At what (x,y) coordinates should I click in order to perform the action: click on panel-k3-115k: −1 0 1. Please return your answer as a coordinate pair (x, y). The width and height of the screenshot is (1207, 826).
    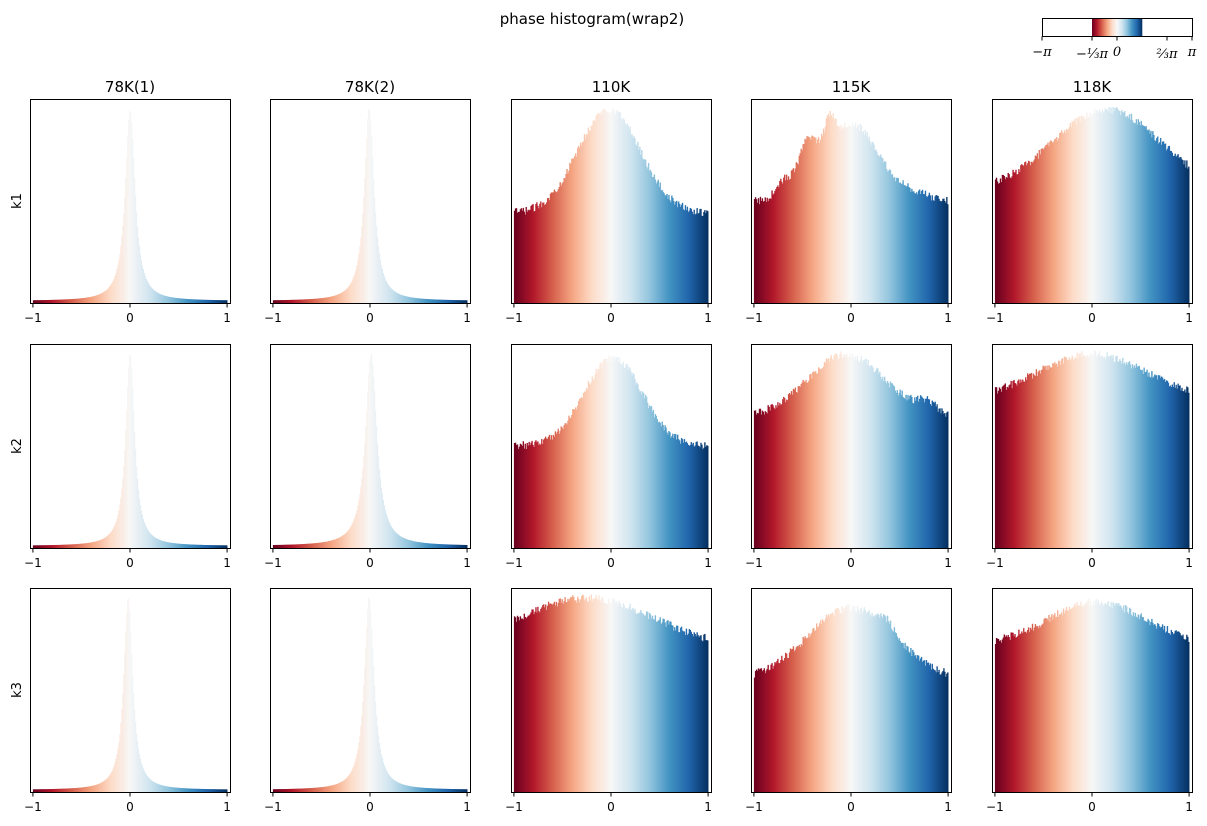
    Looking at the image, I should click on (848, 701).